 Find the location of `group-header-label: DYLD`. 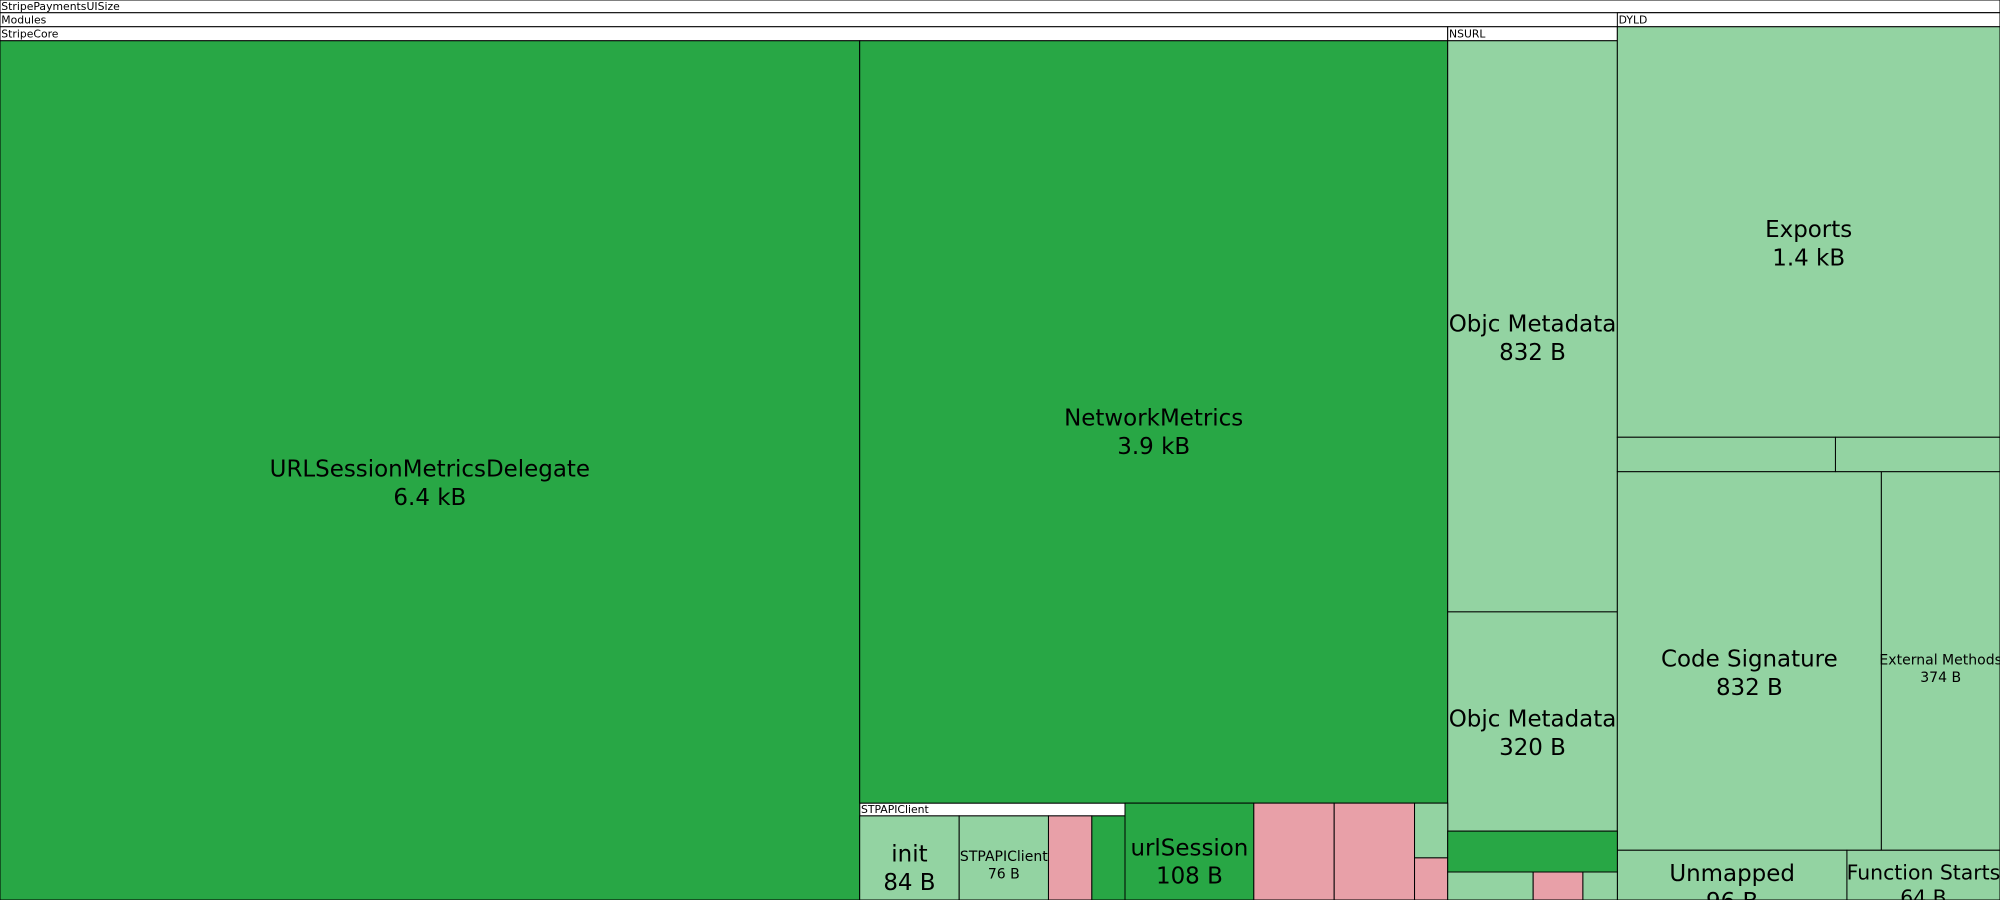

group-header-label: DYLD is located at coordinates (1633, 19).